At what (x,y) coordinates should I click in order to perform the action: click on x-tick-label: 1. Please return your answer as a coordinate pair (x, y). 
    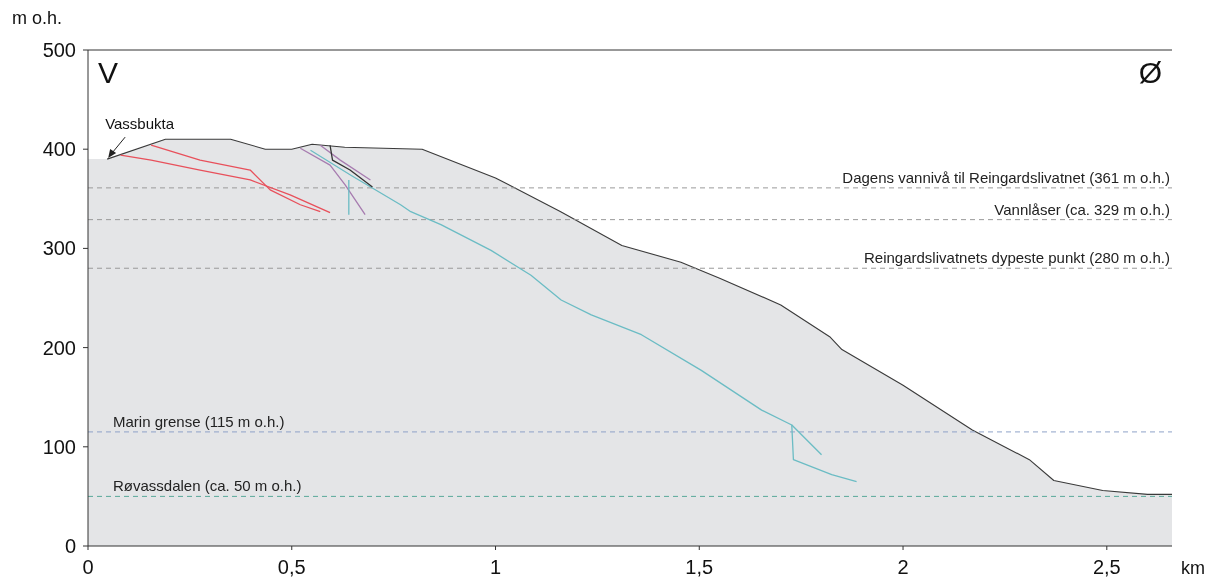
    Looking at the image, I should click on (495, 567).